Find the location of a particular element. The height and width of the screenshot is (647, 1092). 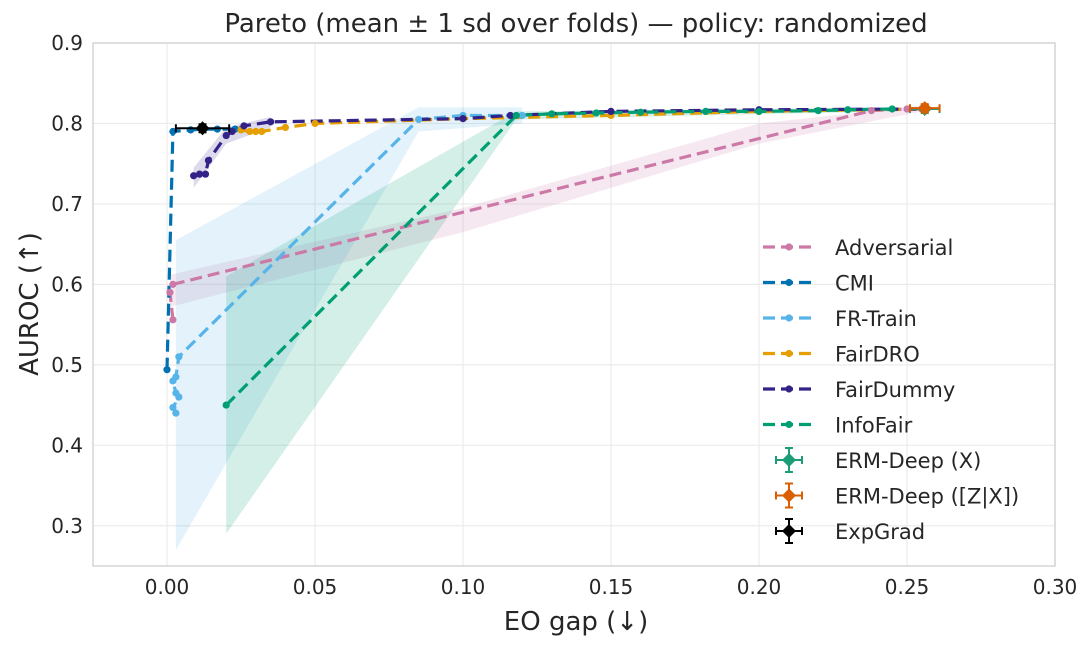

y-tick-labels: 0.3 0.4 0.5 0.6 0.7 0.8 0.9 is located at coordinates (67, 284).